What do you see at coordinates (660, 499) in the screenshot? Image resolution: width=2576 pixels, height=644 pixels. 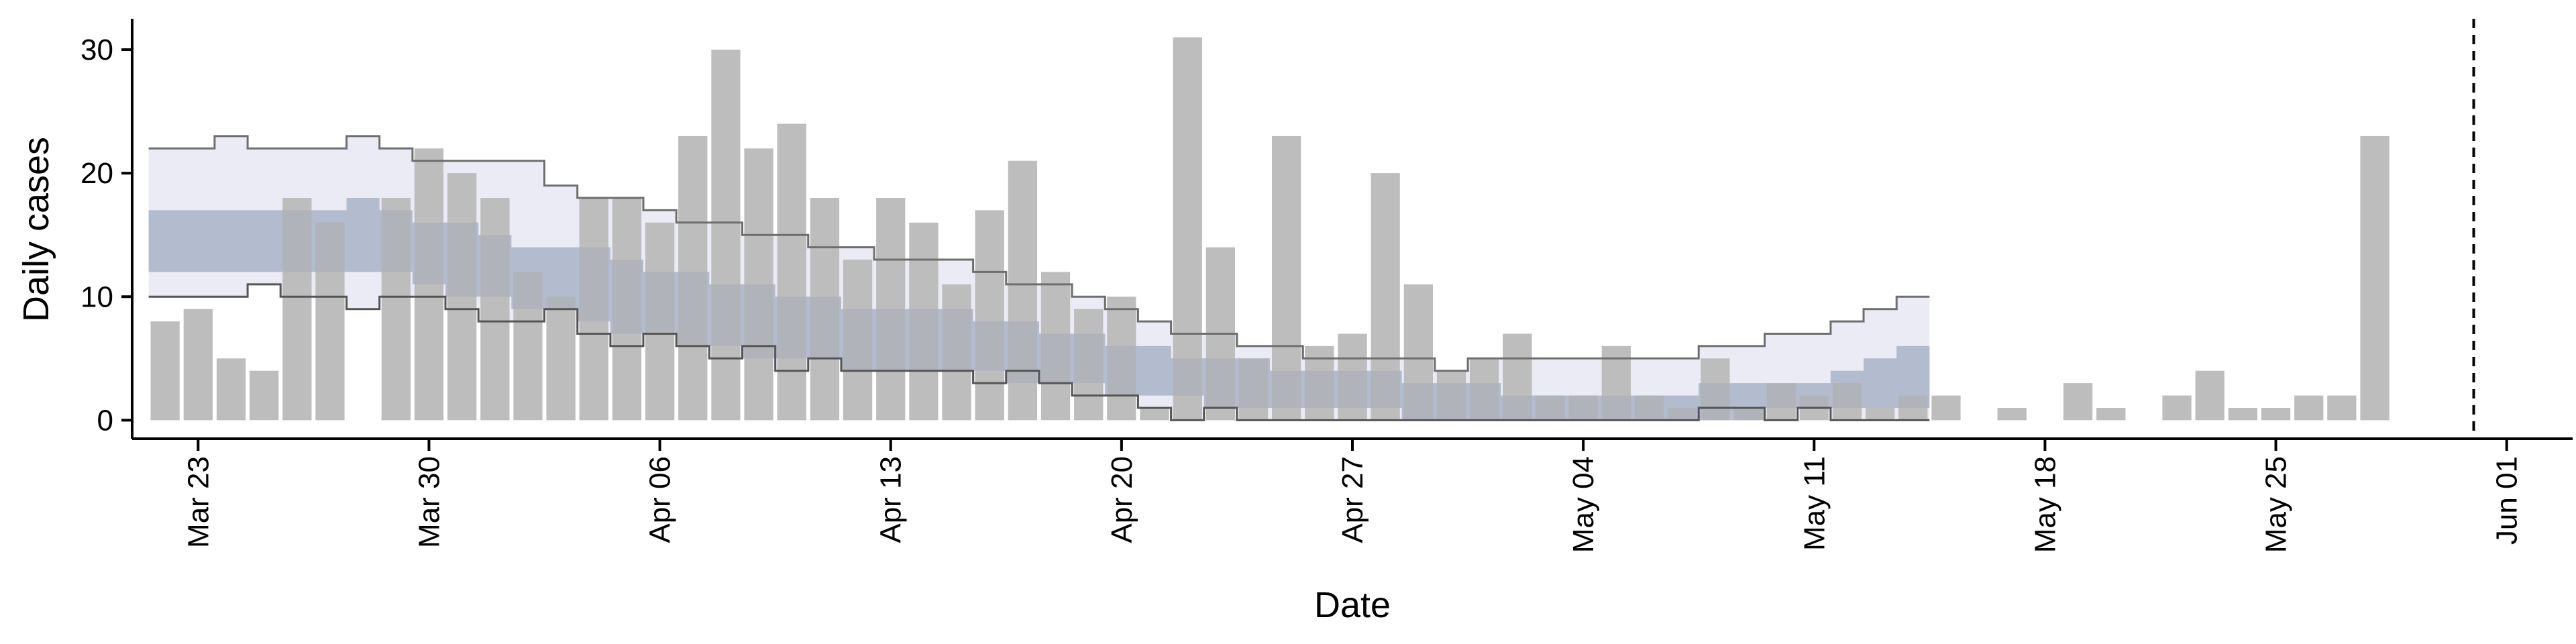 I see `x-tick-label: Apr 06` at bounding box center [660, 499].